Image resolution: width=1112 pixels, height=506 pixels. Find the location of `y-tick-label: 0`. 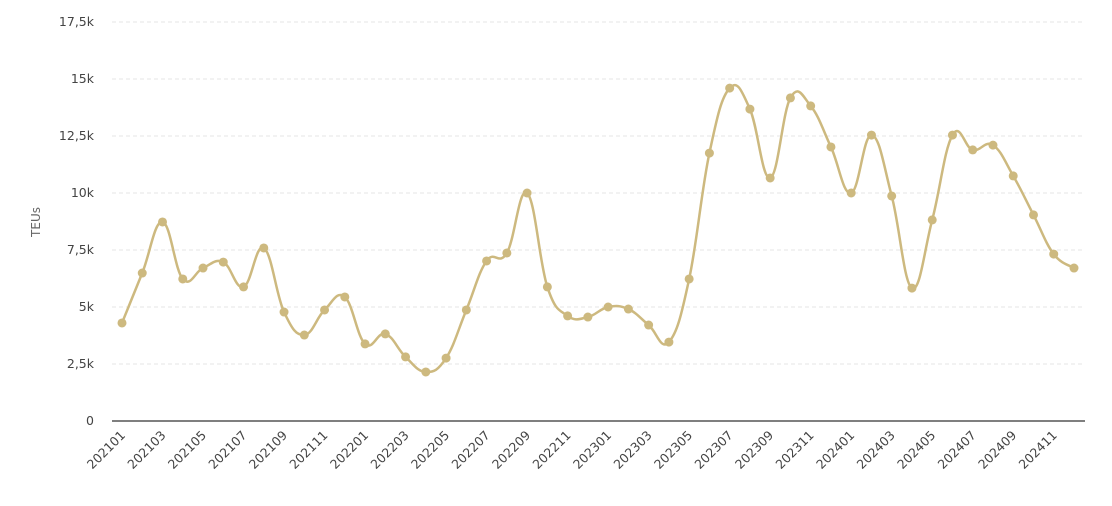

y-tick-label: 0 is located at coordinates (90, 420).